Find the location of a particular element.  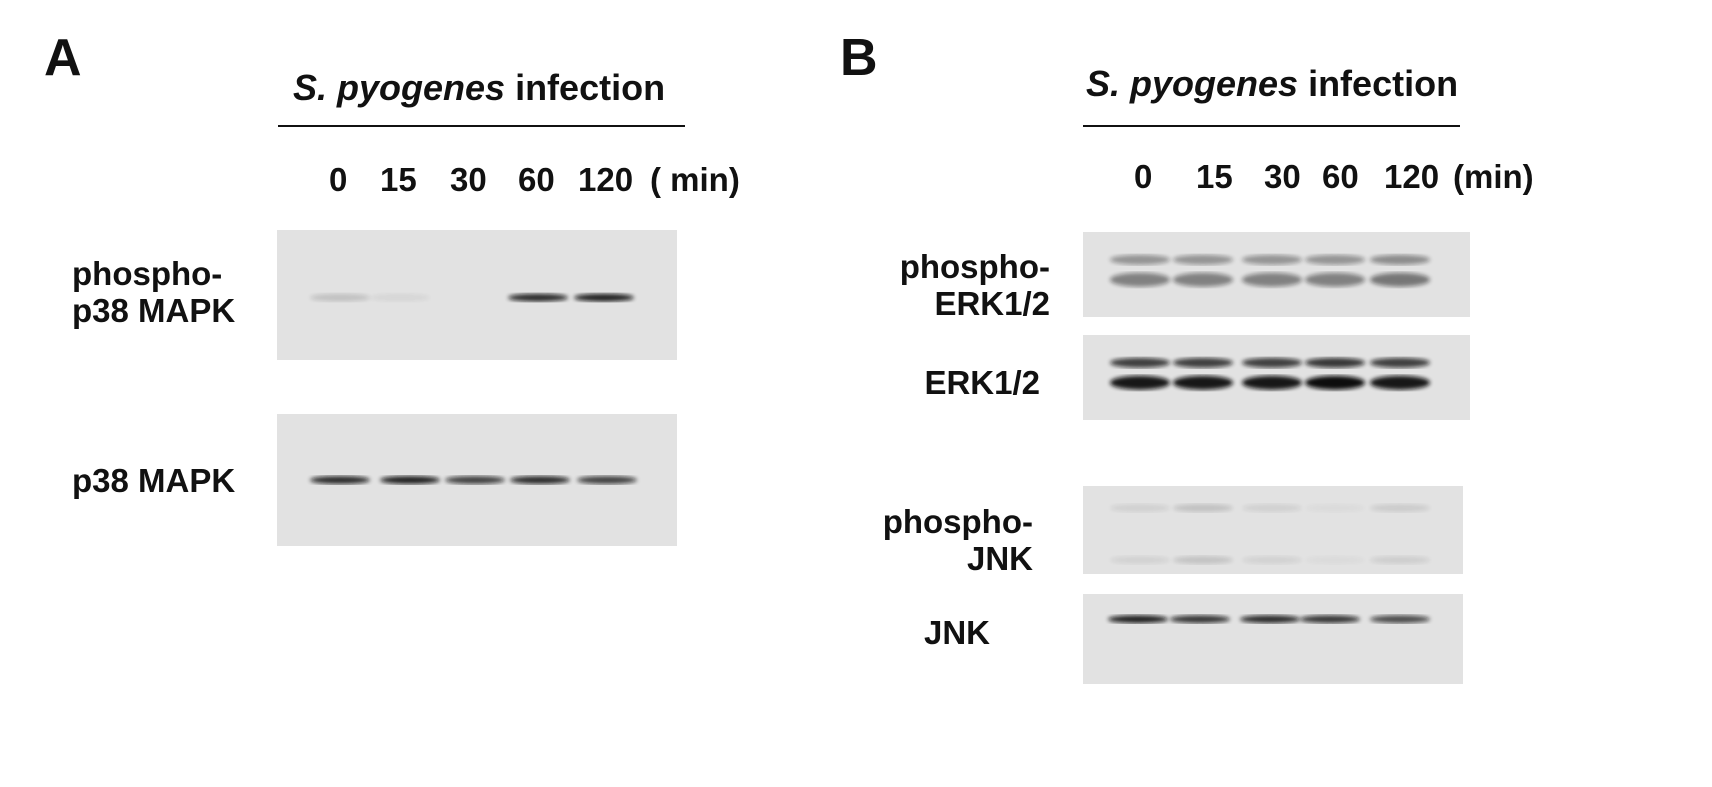

blot-phospho-p38 is located at coordinates (477, 295).